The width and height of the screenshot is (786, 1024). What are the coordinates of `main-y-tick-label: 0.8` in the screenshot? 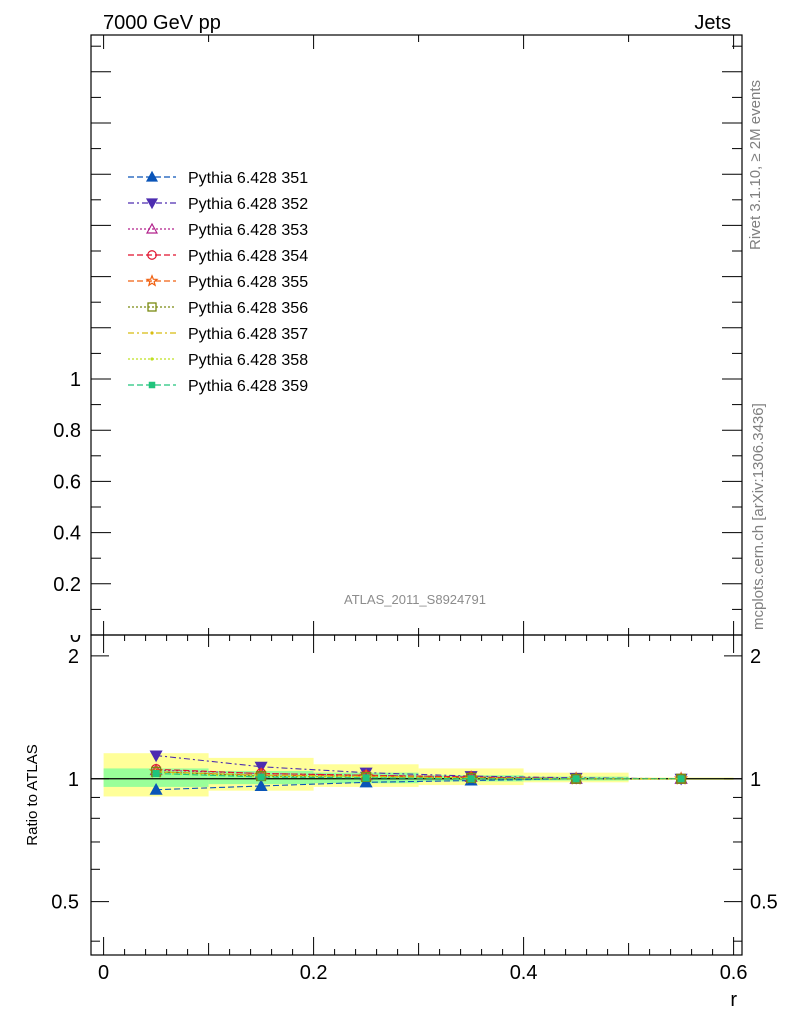 It's located at (67, 431).